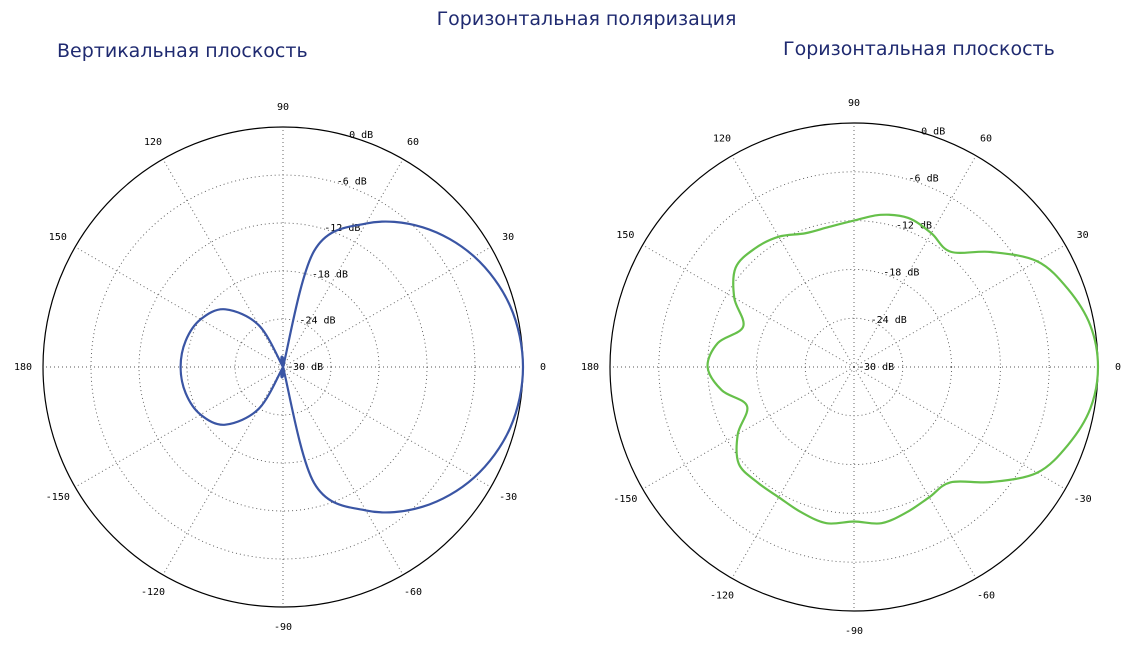 The width and height of the screenshot is (1123, 652). What do you see at coordinates (625, 235) in the screenshot?
I see `right-angle-tick-label: 150` at bounding box center [625, 235].